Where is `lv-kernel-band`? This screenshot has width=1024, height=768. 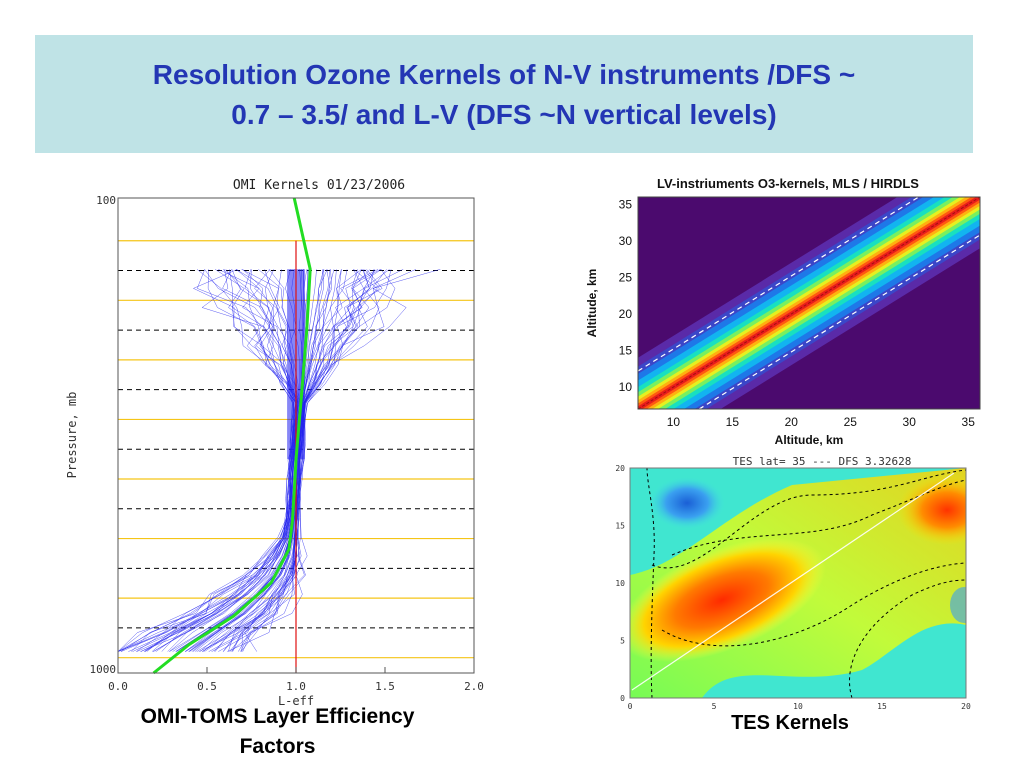
lv-kernel-band is located at coordinates (809, 310).